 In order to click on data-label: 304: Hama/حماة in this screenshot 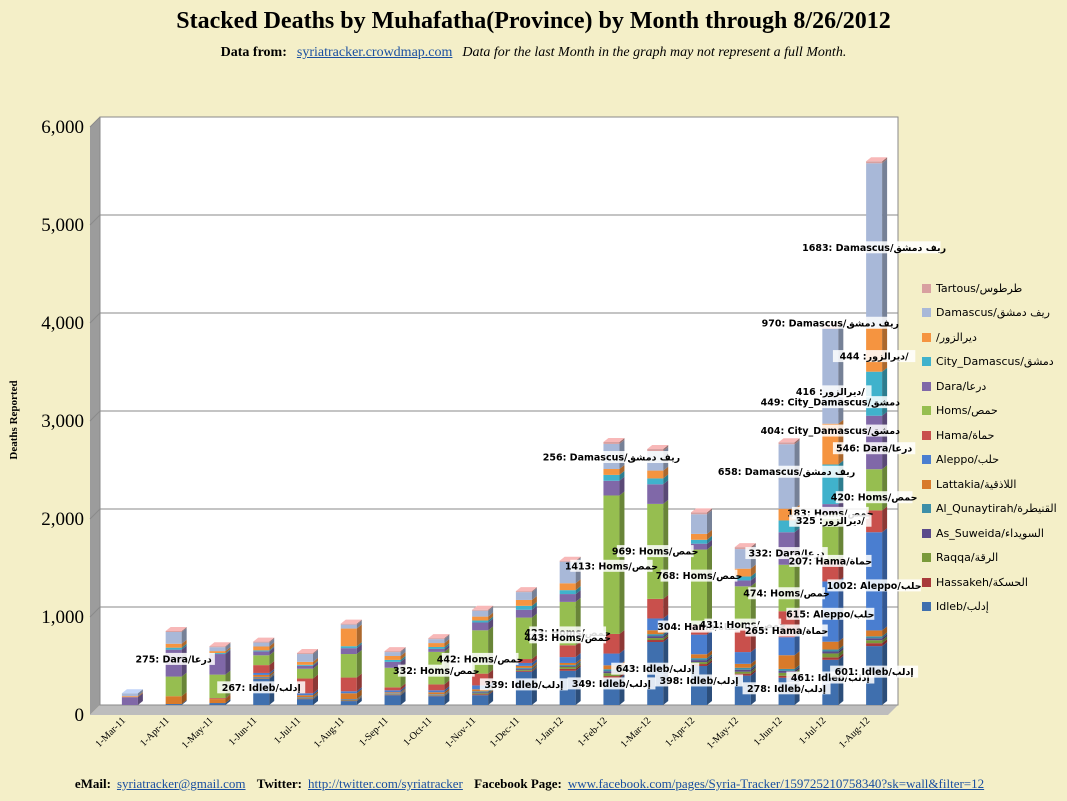, I will do `click(698, 627)`.